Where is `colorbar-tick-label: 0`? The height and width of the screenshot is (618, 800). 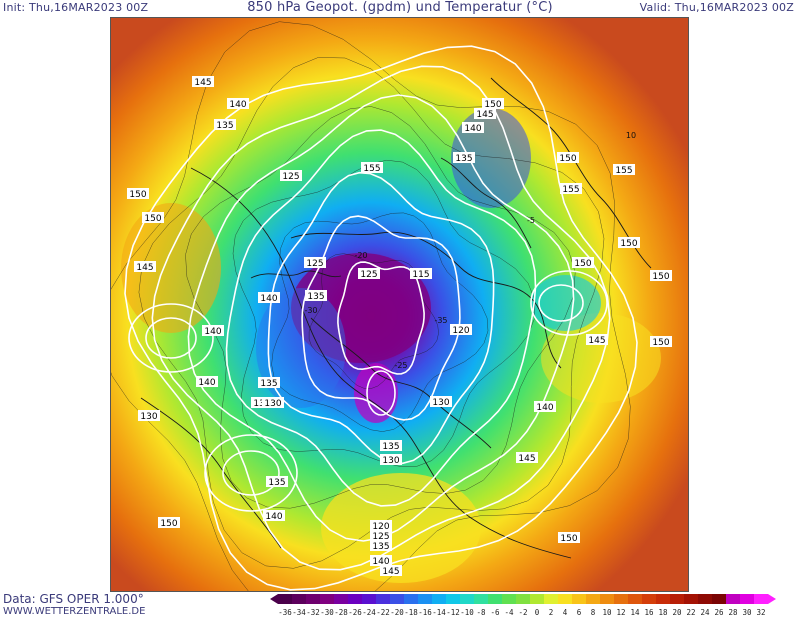
colorbar-tick-label: 0 is located at coordinates (537, 612).